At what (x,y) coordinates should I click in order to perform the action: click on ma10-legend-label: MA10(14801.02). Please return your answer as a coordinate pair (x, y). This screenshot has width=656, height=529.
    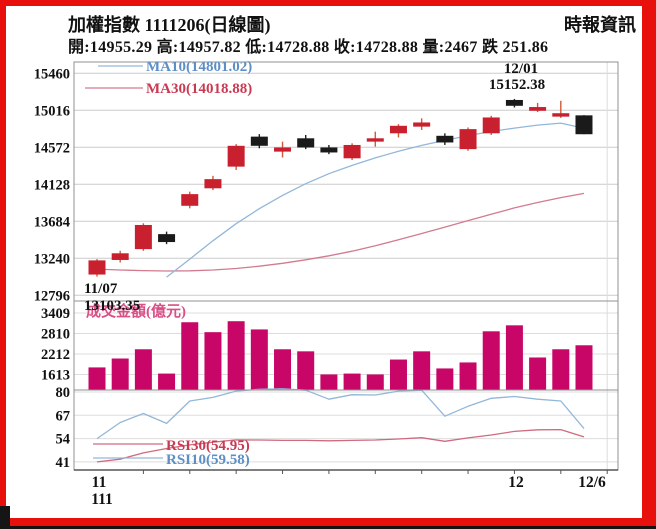
    Looking at the image, I should click on (199, 67).